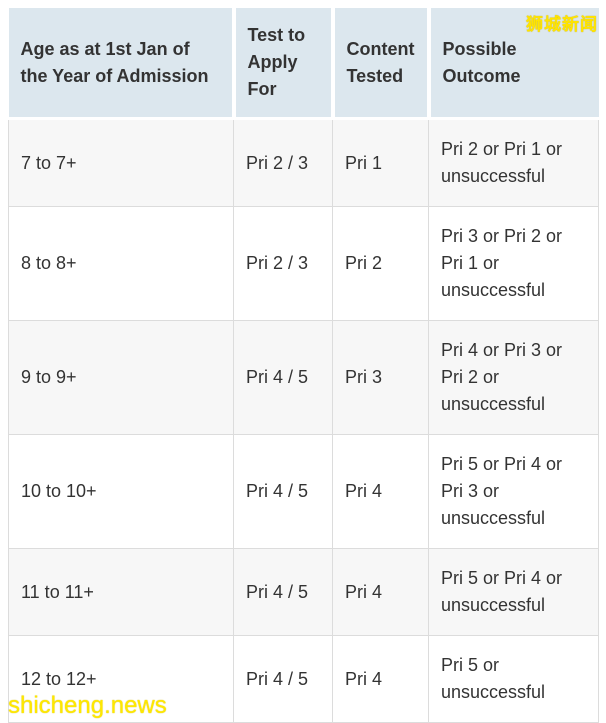 The width and height of the screenshot is (606, 723). Describe the element at coordinates (121, 162) in the screenshot. I see `cell-age: 7 to 7+` at that location.